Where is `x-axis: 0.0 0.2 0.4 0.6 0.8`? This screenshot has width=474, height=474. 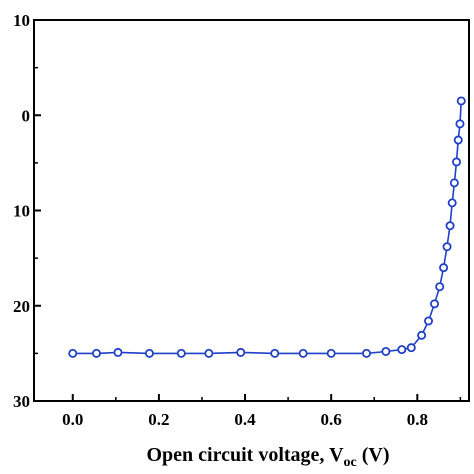
x-axis: 0.0 0.2 0.4 0.6 0.8 is located at coordinates (262, 411).